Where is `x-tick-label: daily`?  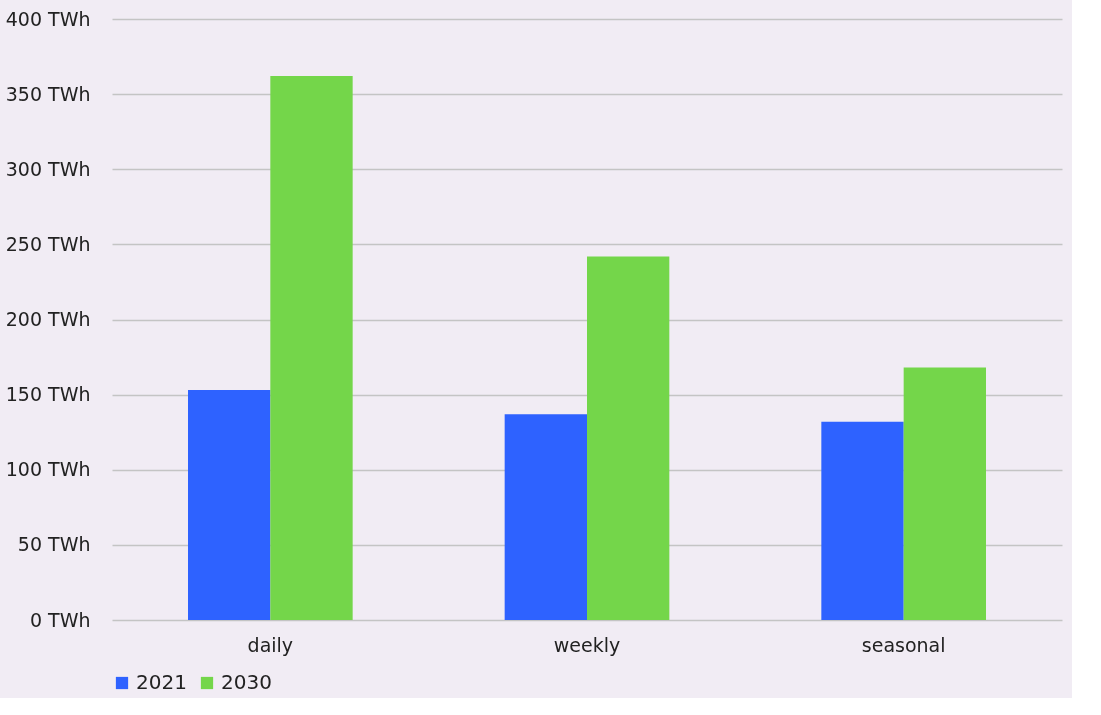 x-tick-label: daily is located at coordinates (270, 644).